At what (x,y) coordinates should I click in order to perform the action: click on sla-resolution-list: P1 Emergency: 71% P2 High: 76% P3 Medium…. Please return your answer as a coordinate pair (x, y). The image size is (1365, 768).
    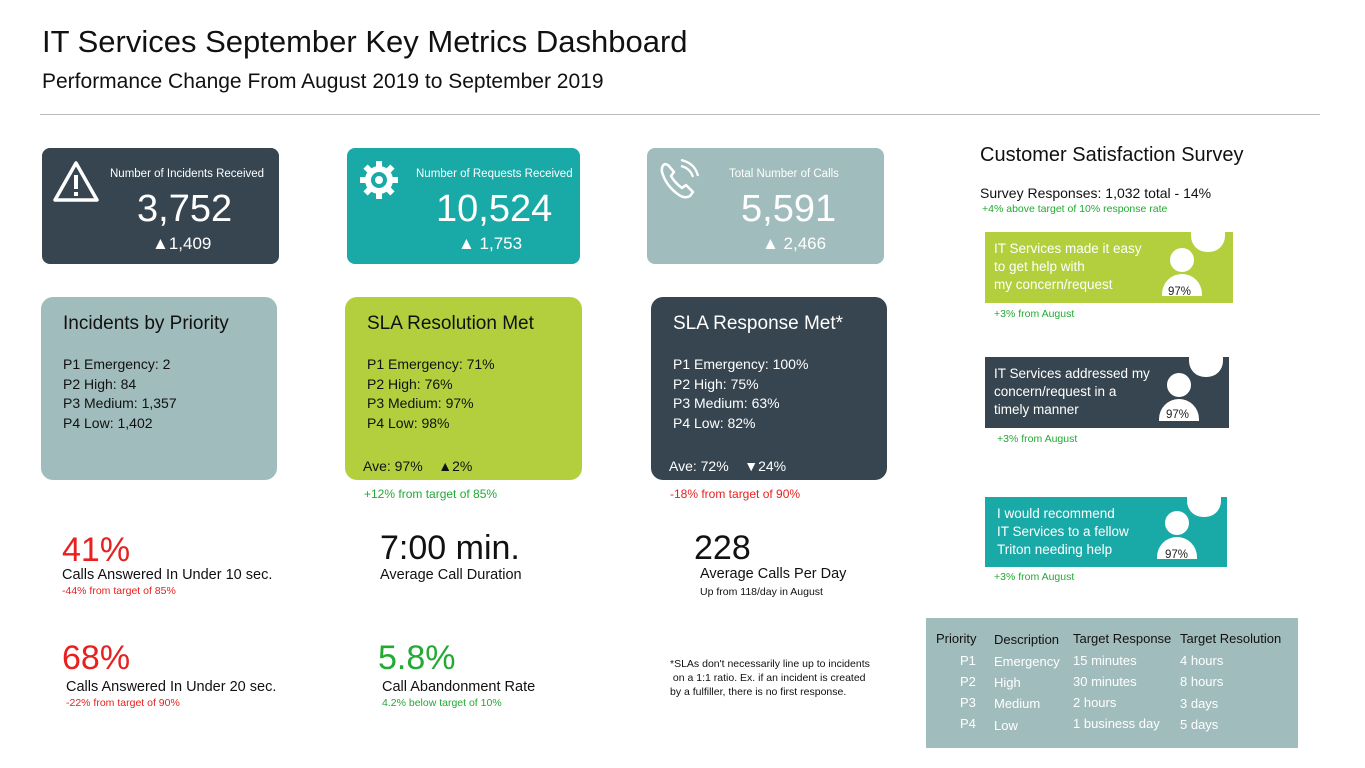
    Looking at the image, I should click on (431, 394).